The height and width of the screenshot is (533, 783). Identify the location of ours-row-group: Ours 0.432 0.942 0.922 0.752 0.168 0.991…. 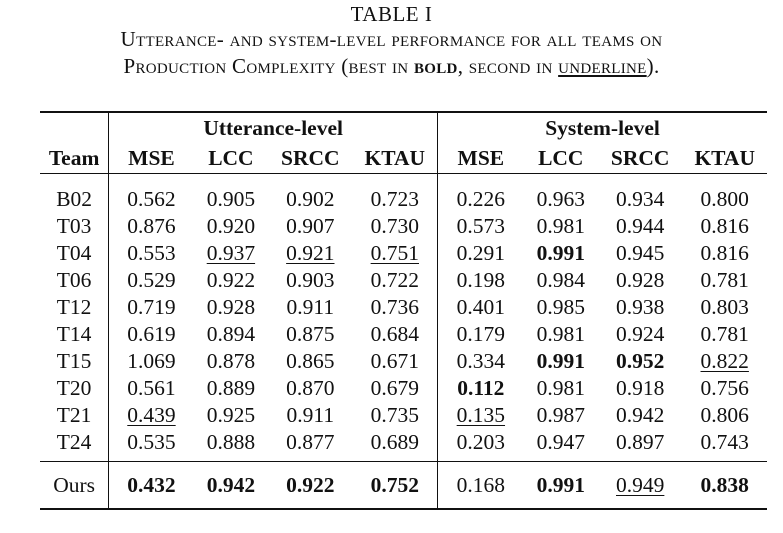
(403, 485).